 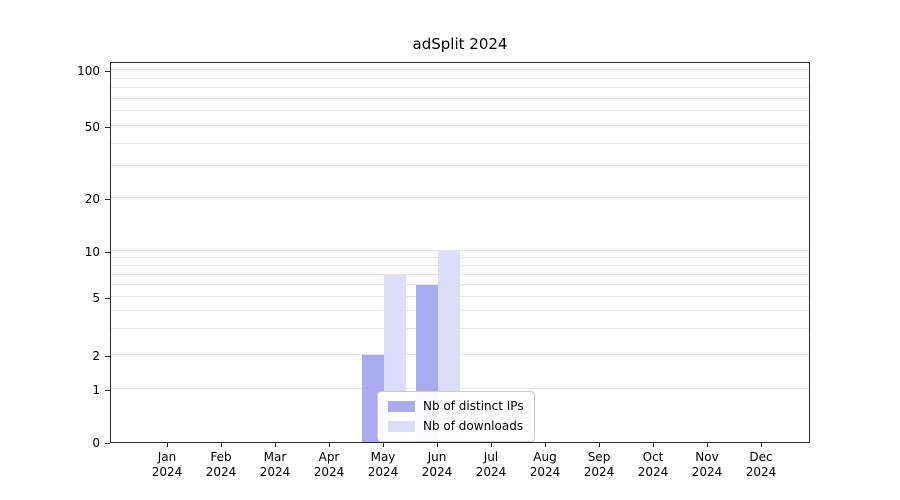 I want to click on y-tick-label: 2, so click(x=96, y=356).